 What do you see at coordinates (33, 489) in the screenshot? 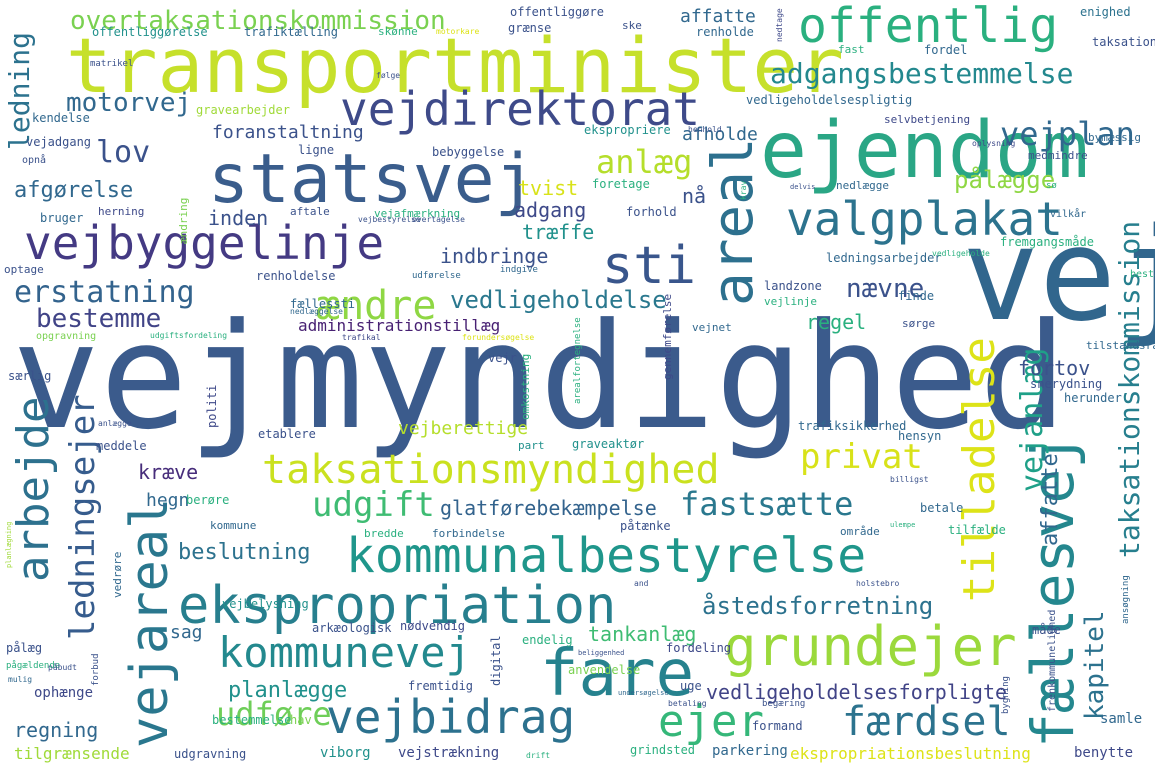
I see `word-arbejde: arbejde` at bounding box center [33, 489].